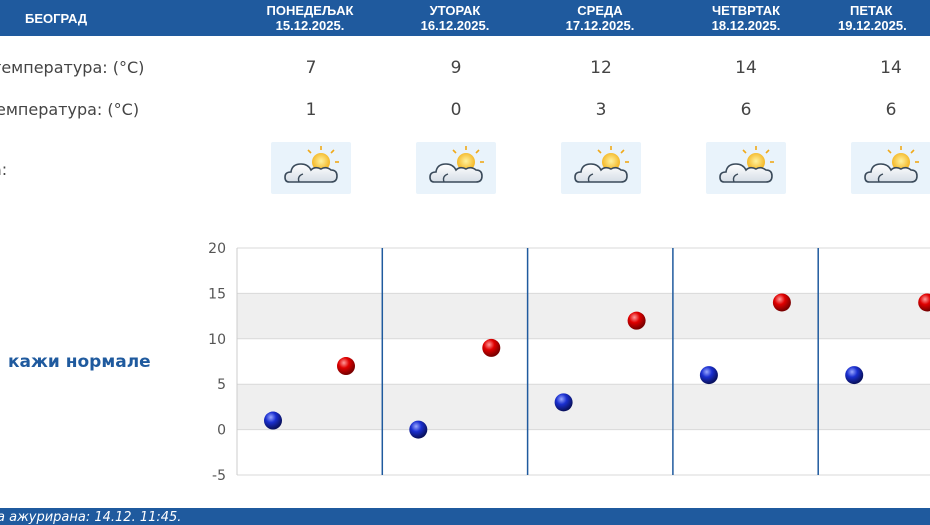 Image resolution: width=930 pixels, height=525 pixels. Describe the element at coordinates (310, 25) in the screenshot. I see `day-date: 15.12.2025.` at that location.